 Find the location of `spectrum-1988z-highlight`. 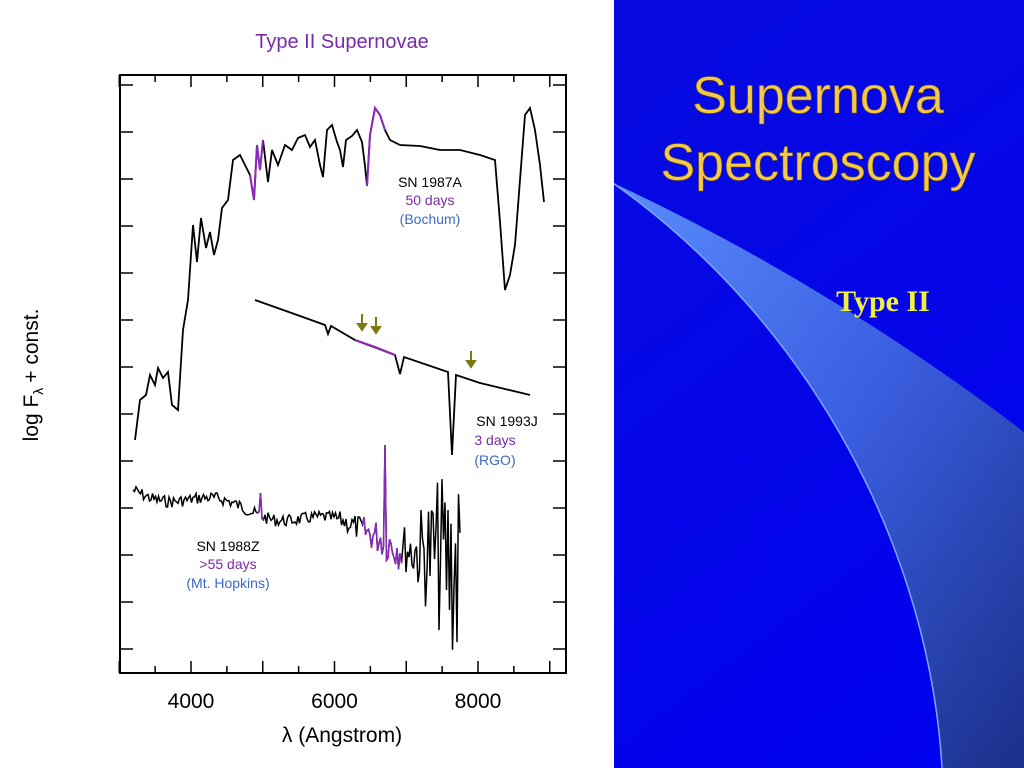

spectrum-1988z-highlight is located at coordinates (330, 507).